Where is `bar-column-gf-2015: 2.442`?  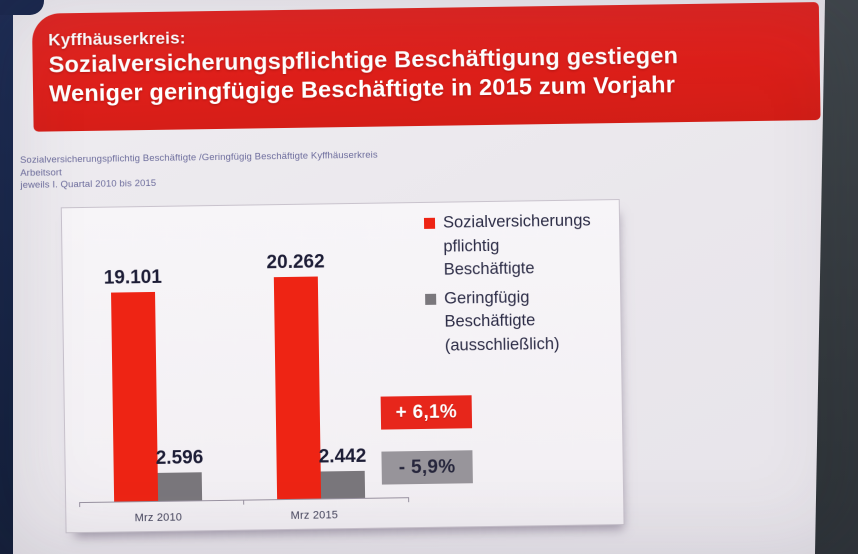
bar-column-gf-2015: 2.442 is located at coordinates (342, 472).